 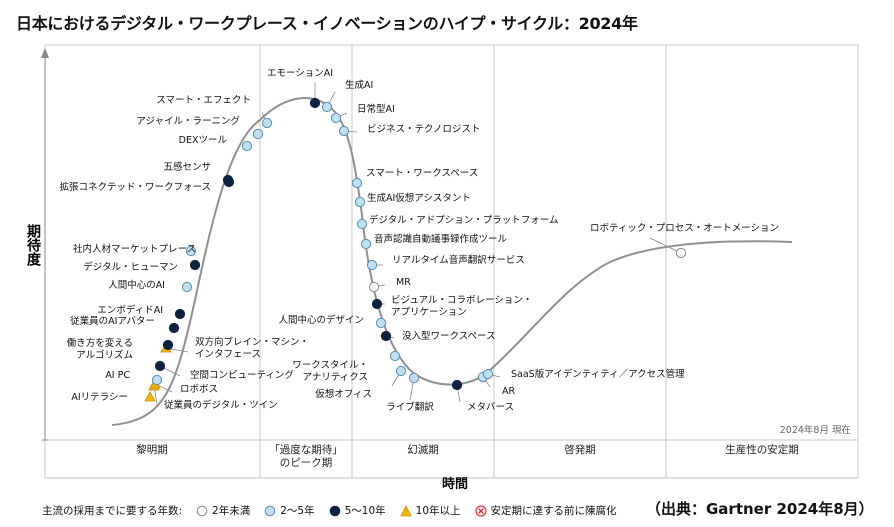 What do you see at coordinates (99, 397) in the screenshot?
I see `technology-label: AIリテラシー` at bounding box center [99, 397].